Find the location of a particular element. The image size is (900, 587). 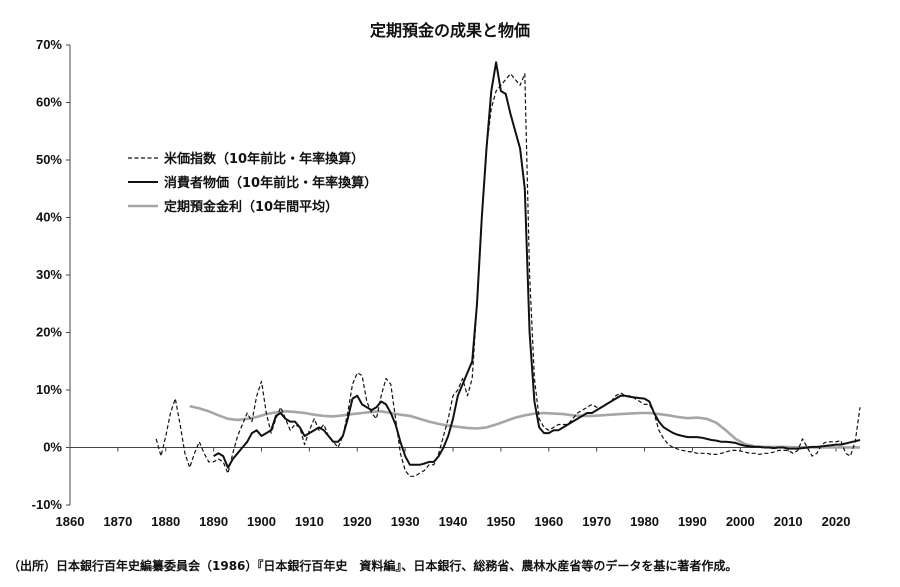

chart-title: 定期預金の成果と物価 is located at coordinates (449, 30).